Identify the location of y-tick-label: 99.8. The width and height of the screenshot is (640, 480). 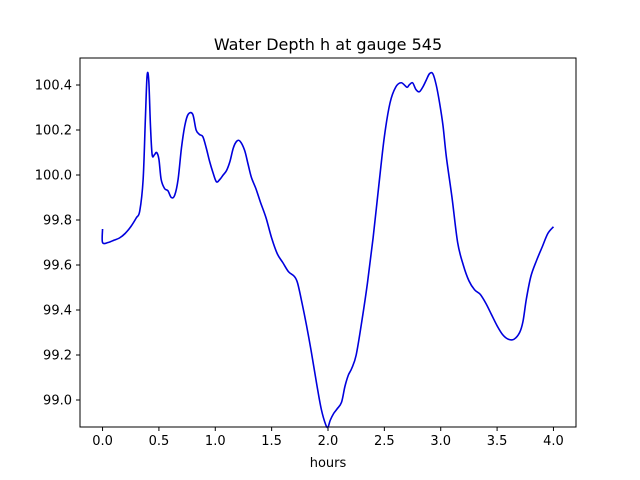
(57, 221).